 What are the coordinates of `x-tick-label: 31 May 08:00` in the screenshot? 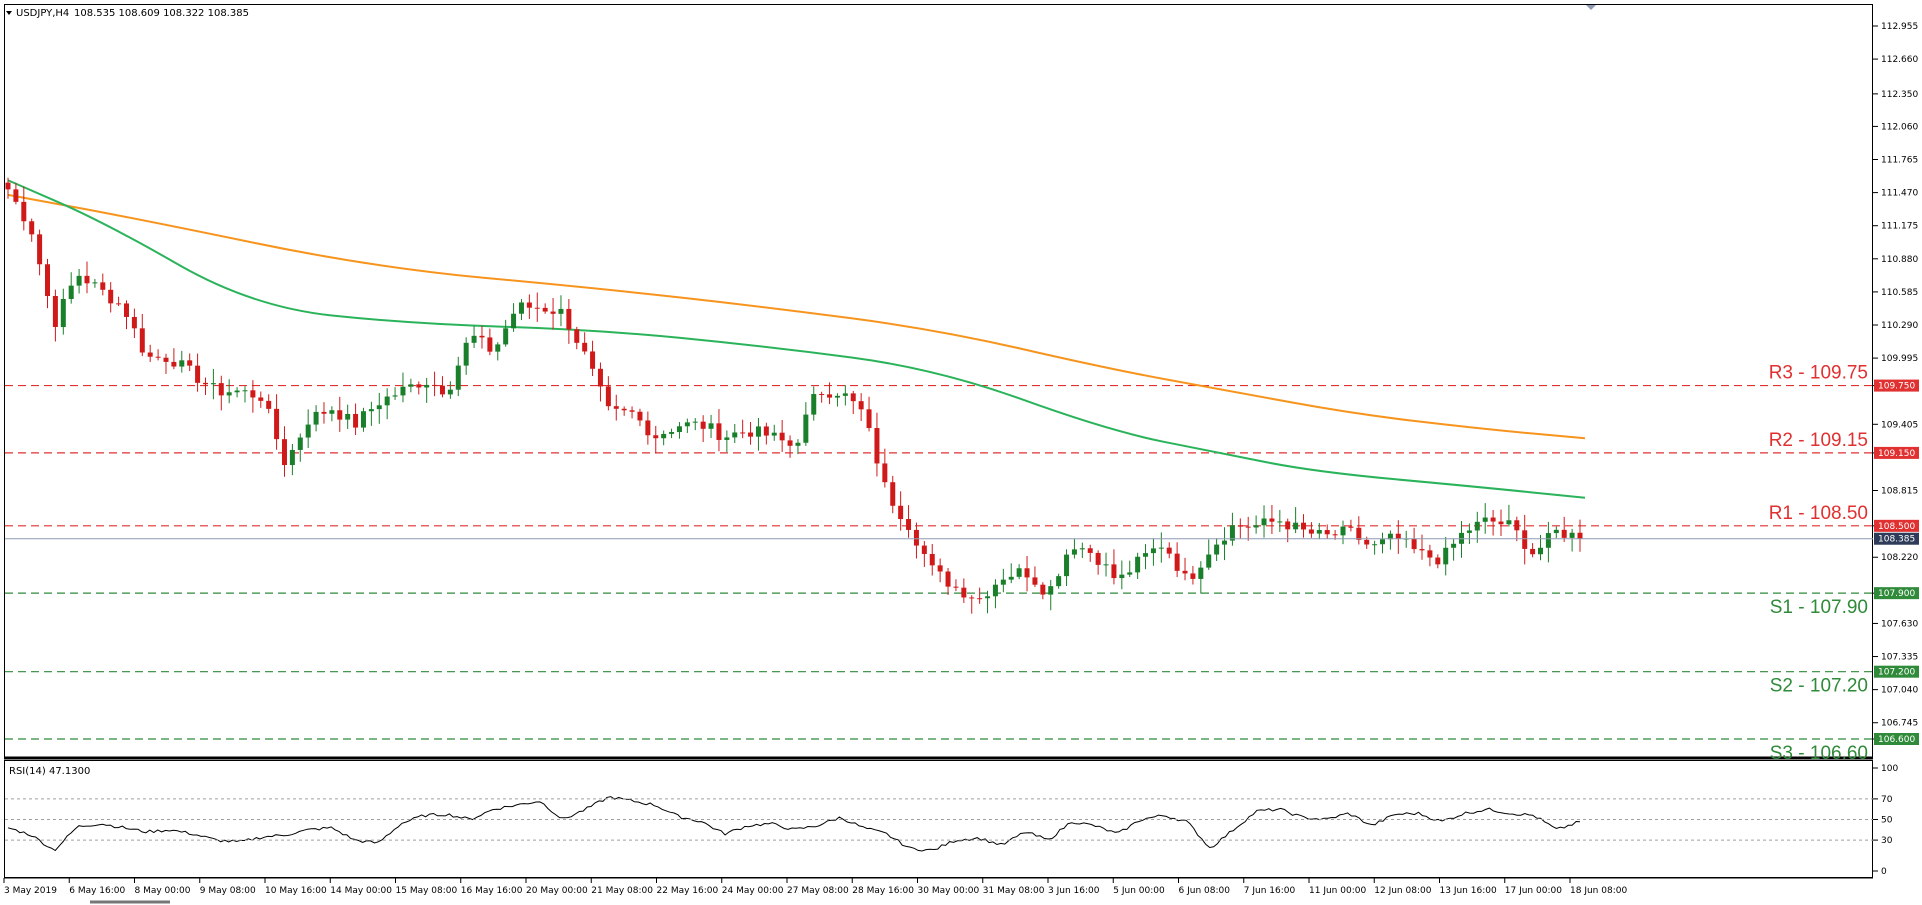 It's located at (1014, 891).